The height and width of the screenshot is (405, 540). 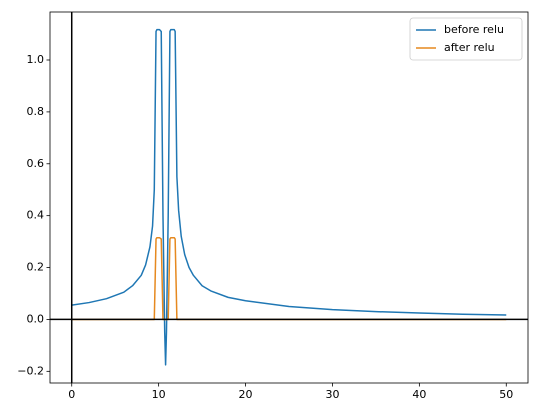 I want to click on x-tick-label: 40, so click(x=419, y=394).